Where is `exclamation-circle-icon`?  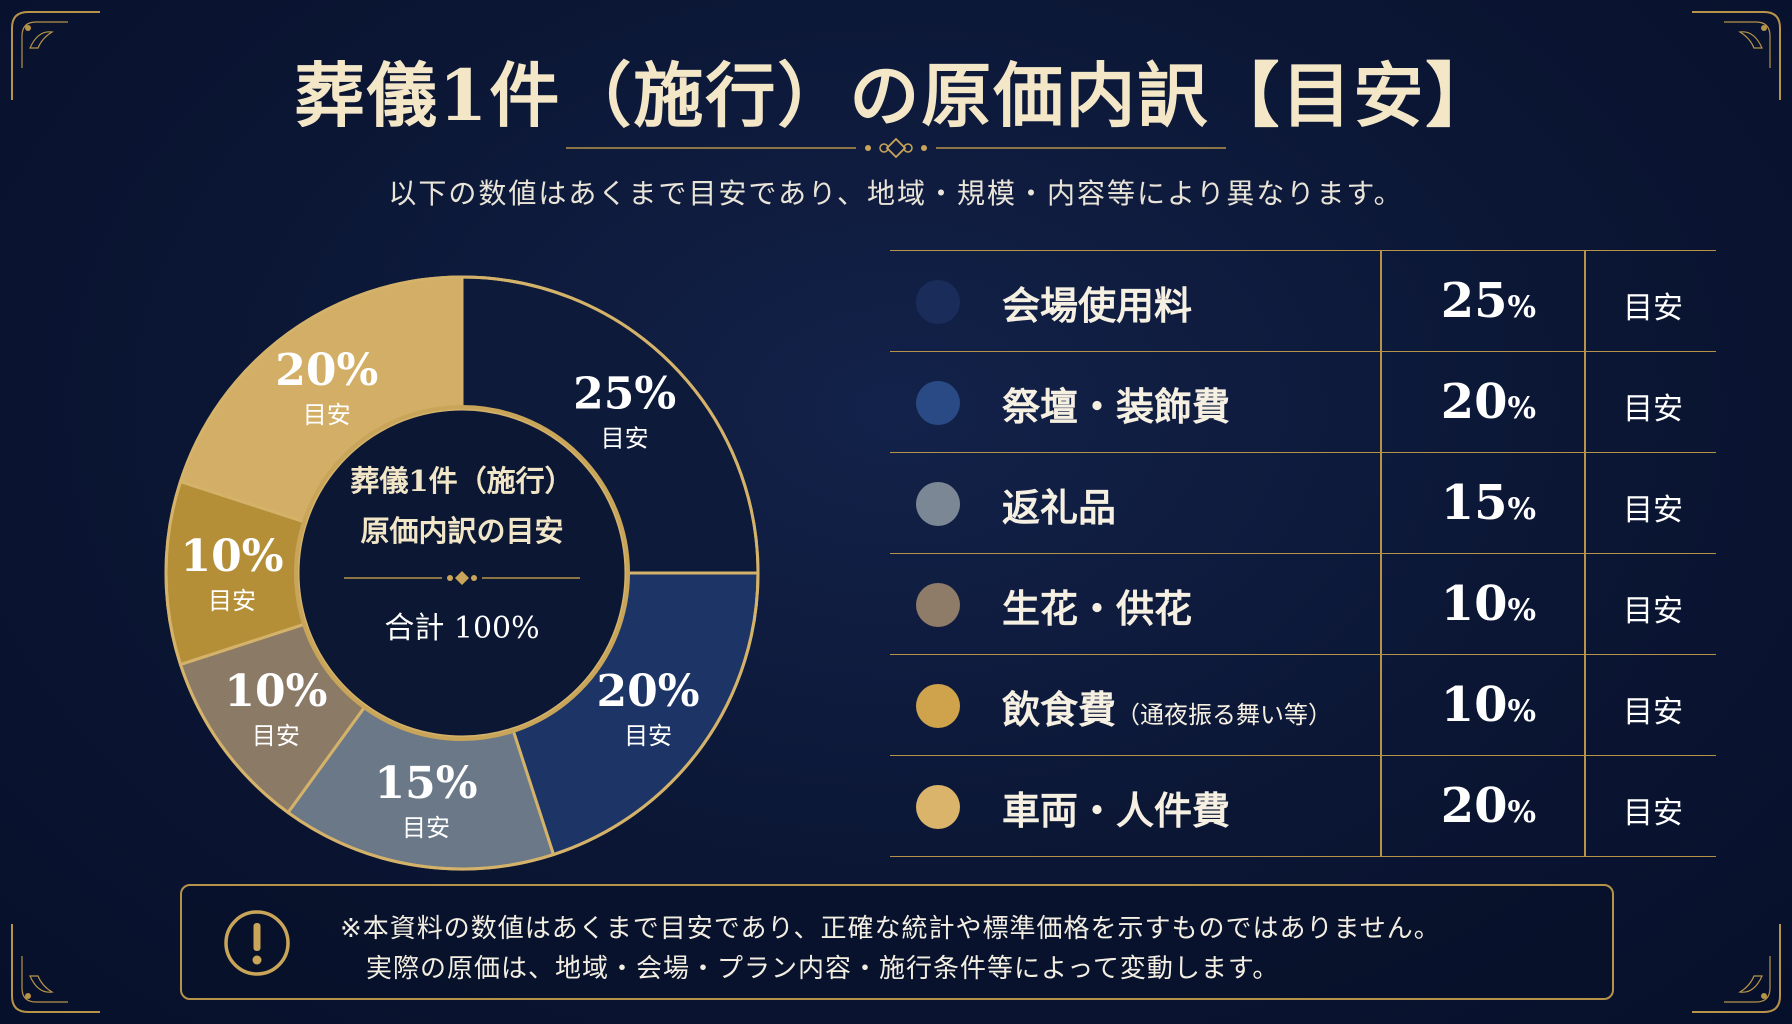
exclamation-circle-icon is located at coordinates (257, 943).